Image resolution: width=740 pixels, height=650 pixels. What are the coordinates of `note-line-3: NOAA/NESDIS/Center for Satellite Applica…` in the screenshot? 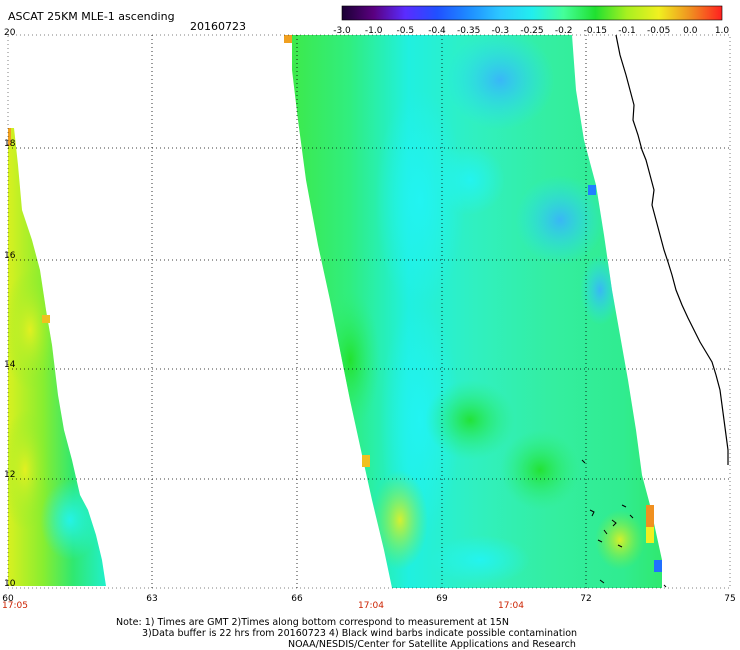 It's located at (432, 644).